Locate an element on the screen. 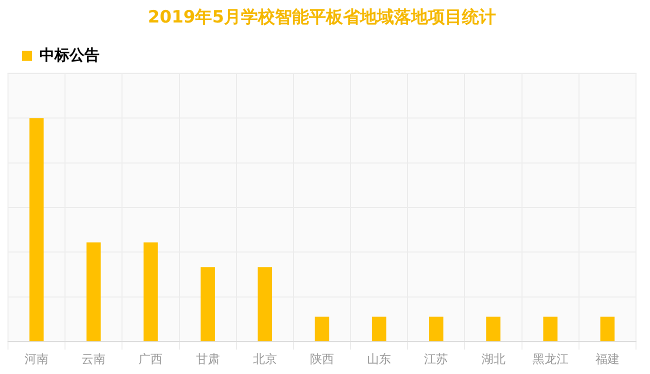 The width and height of the screenshot is (650, 374). x-tick-label: 湖北 is located at coordinates (493, 359).